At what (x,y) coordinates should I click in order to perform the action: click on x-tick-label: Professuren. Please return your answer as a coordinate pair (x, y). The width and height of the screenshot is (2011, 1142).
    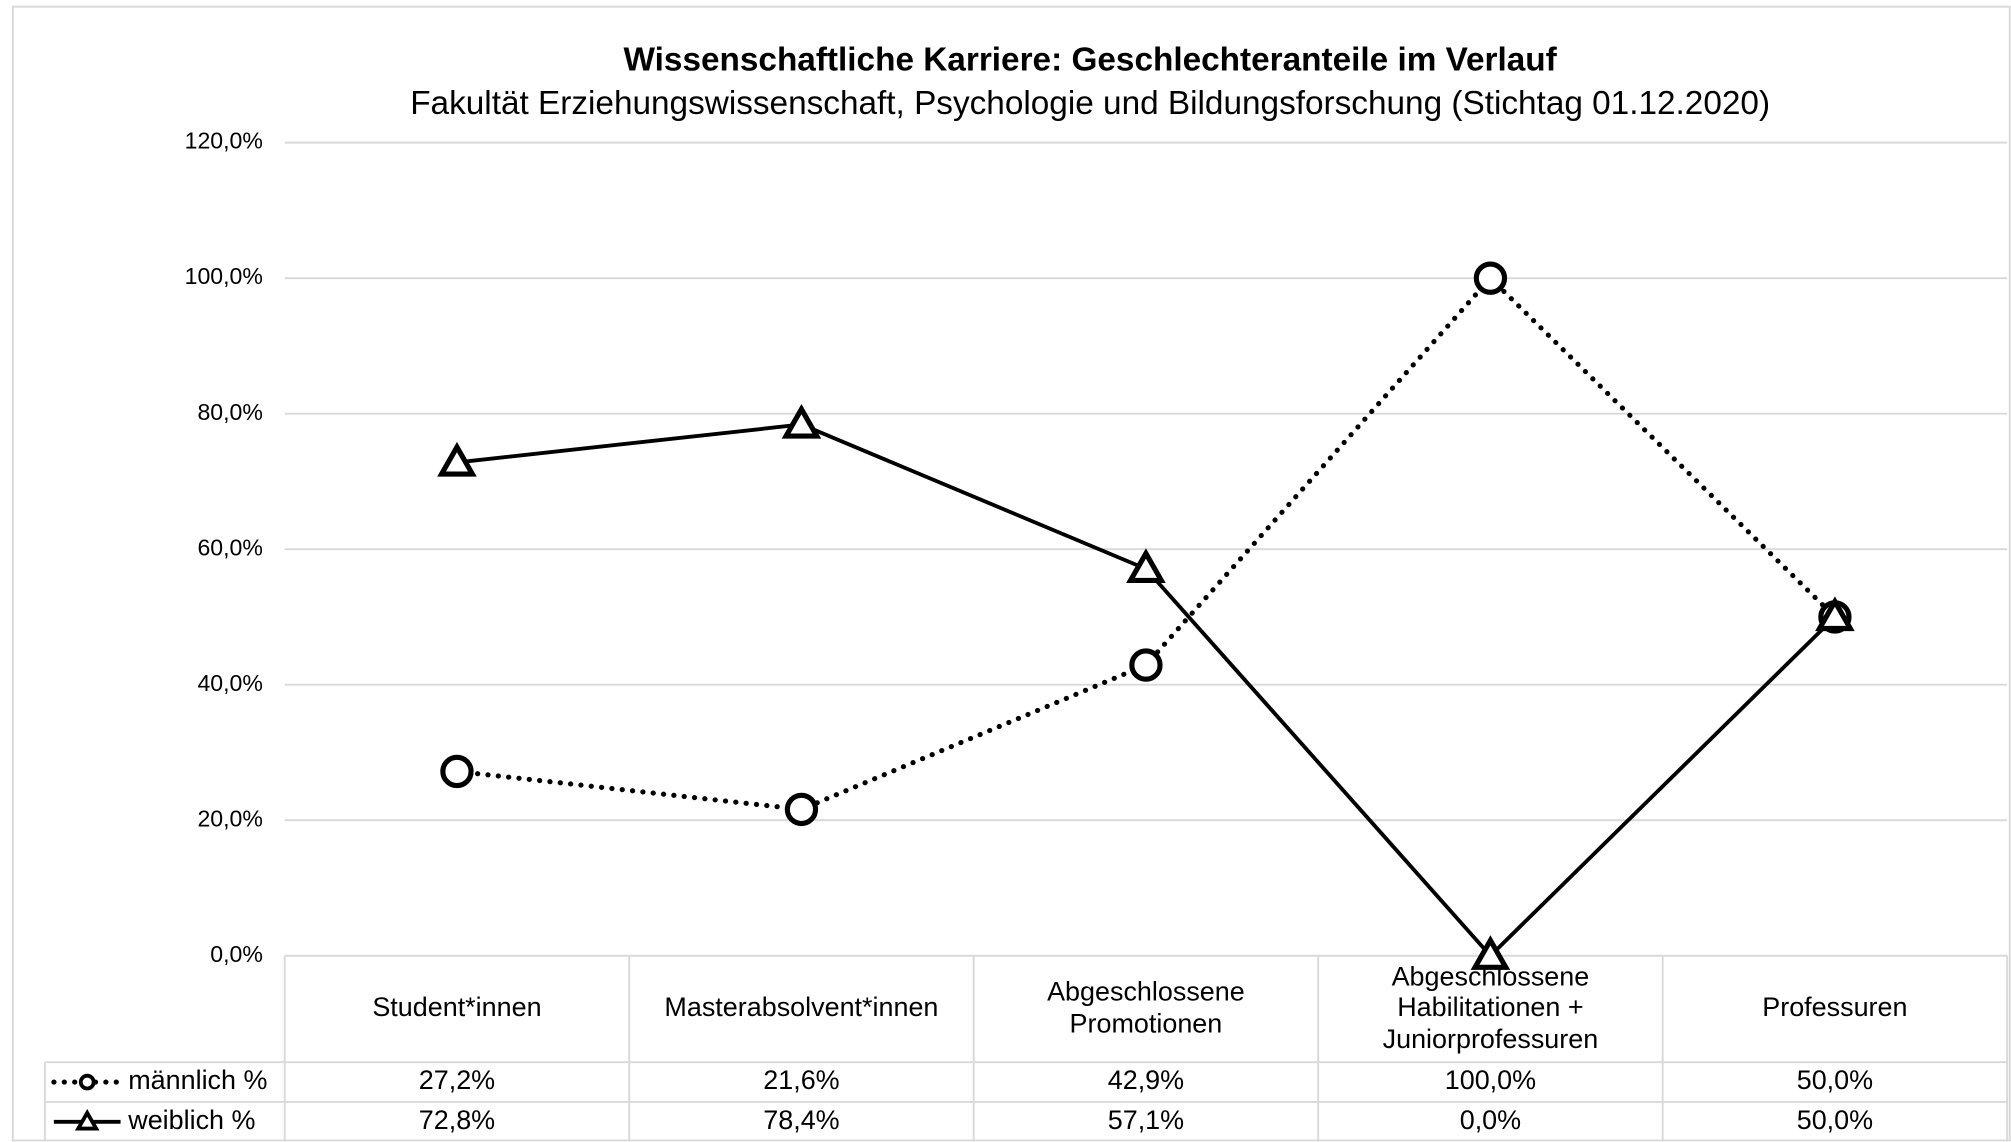
    Looking at the image, I should click on (1835, 1008).